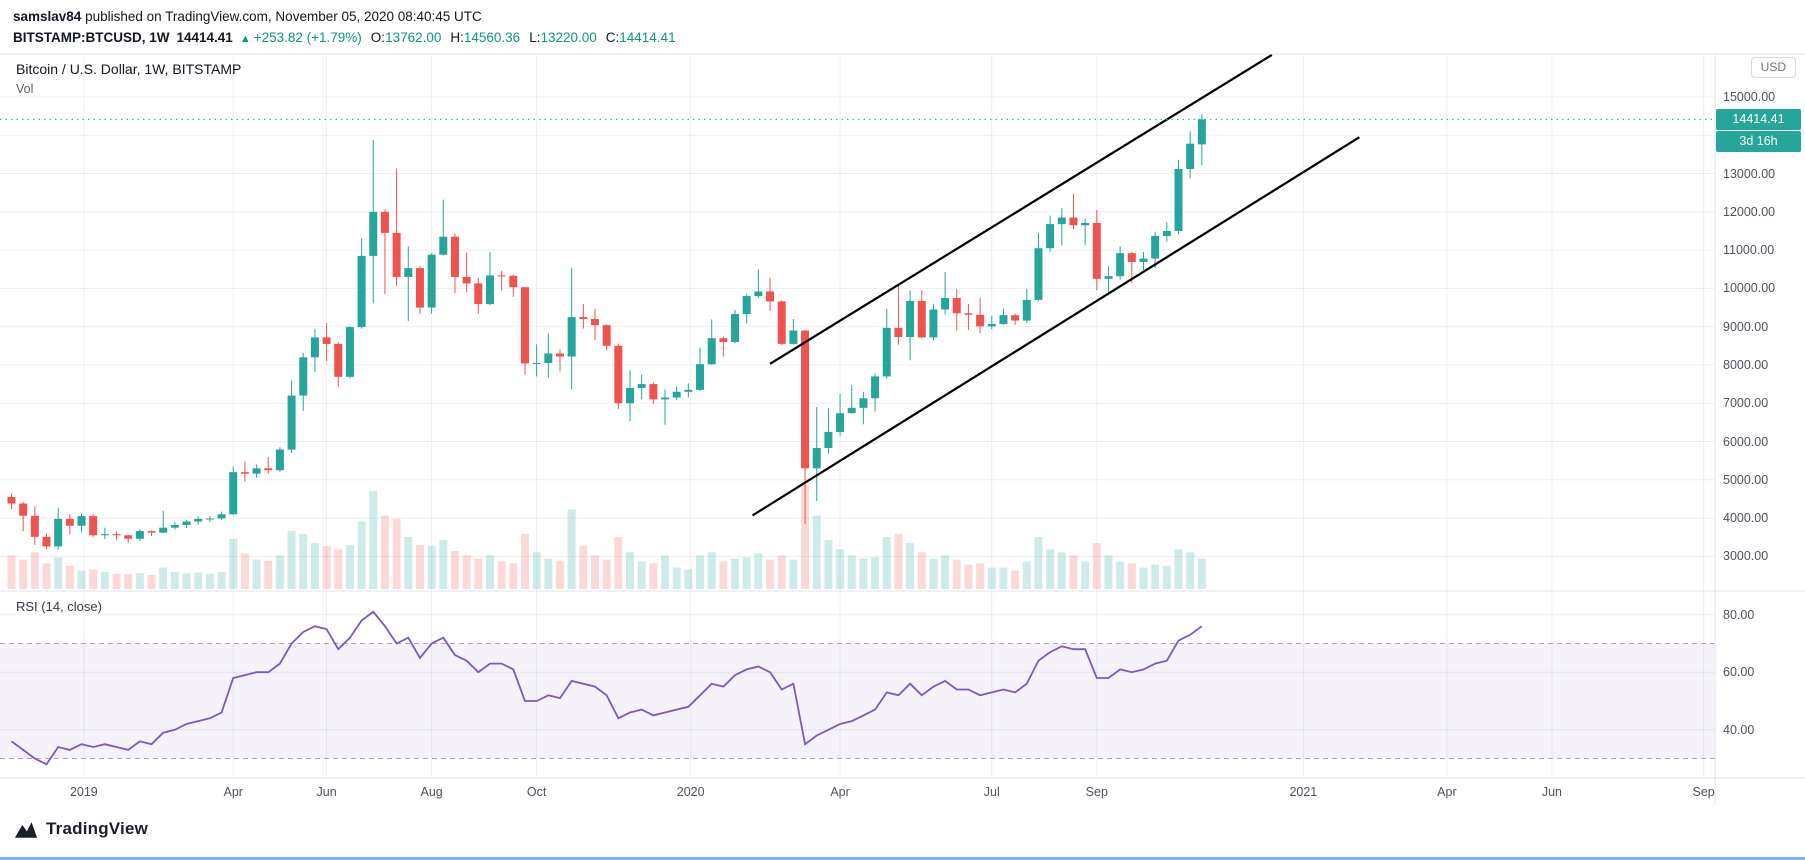  Describe the element at coordinates (307, 37) in the screenshot. I see `price-change: +253.82 (+1.79%)` at that location.